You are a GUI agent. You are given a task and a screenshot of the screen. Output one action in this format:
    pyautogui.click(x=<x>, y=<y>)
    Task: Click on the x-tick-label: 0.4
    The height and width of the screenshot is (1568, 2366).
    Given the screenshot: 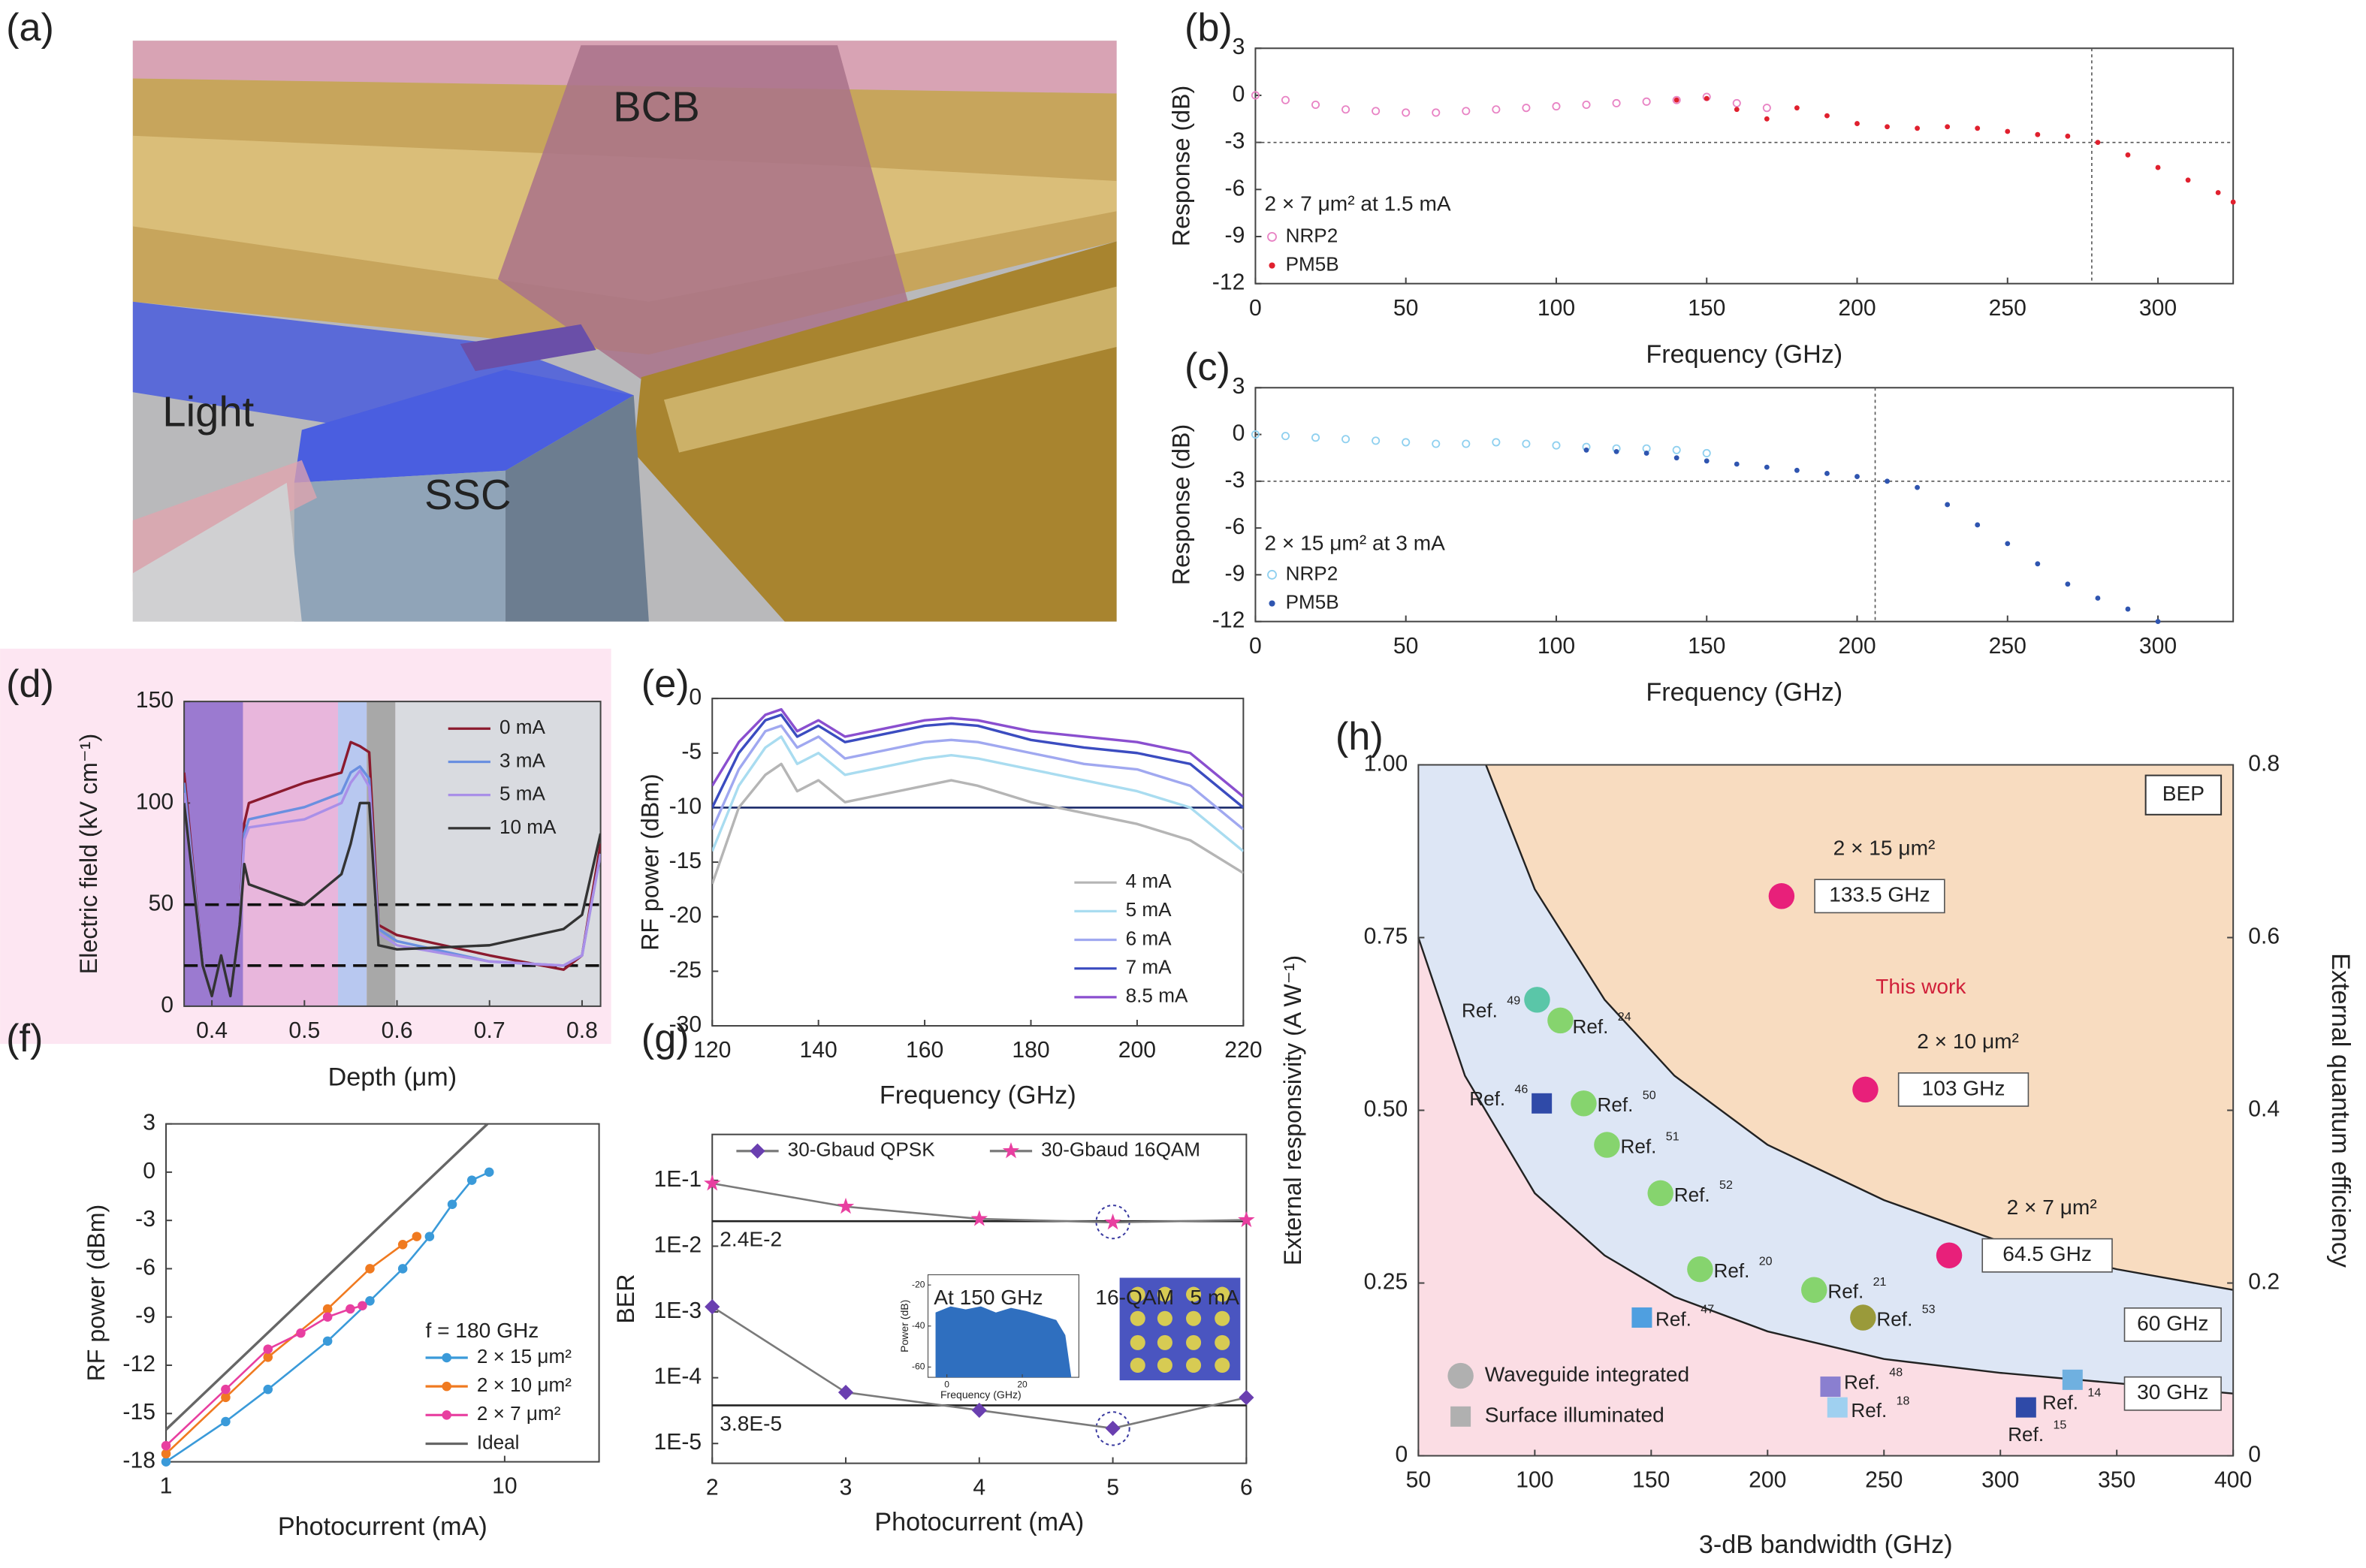 What is the action you would take?
    pyautogui.click(x=212, y=1031)
    